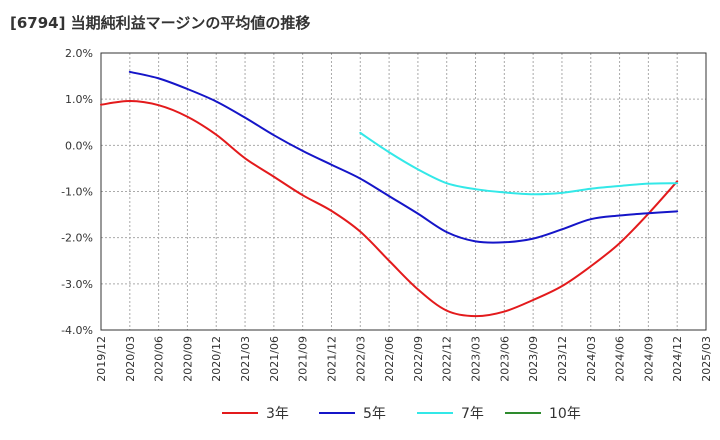  I want to click on y-tick-label: -2.0%, so click(77, 238).